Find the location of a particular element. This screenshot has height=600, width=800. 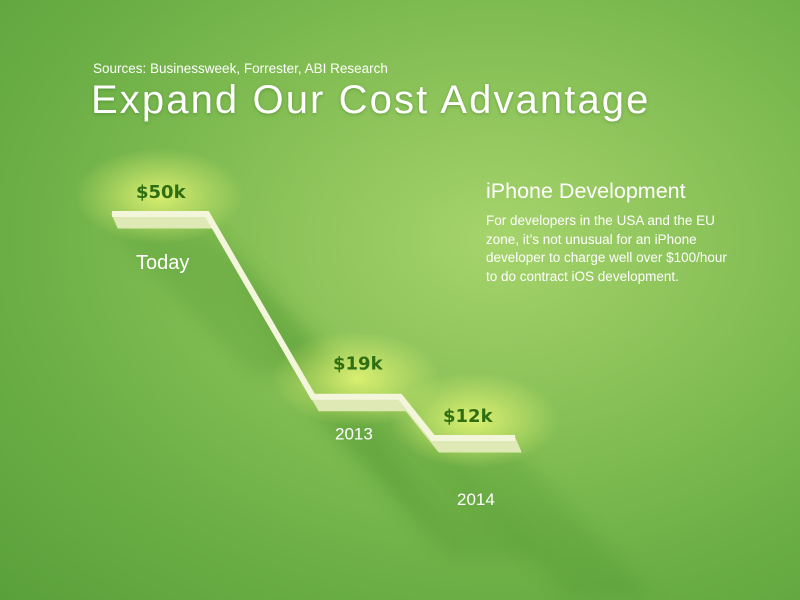

category-label: 2013 is located at coordinates (354, 434).